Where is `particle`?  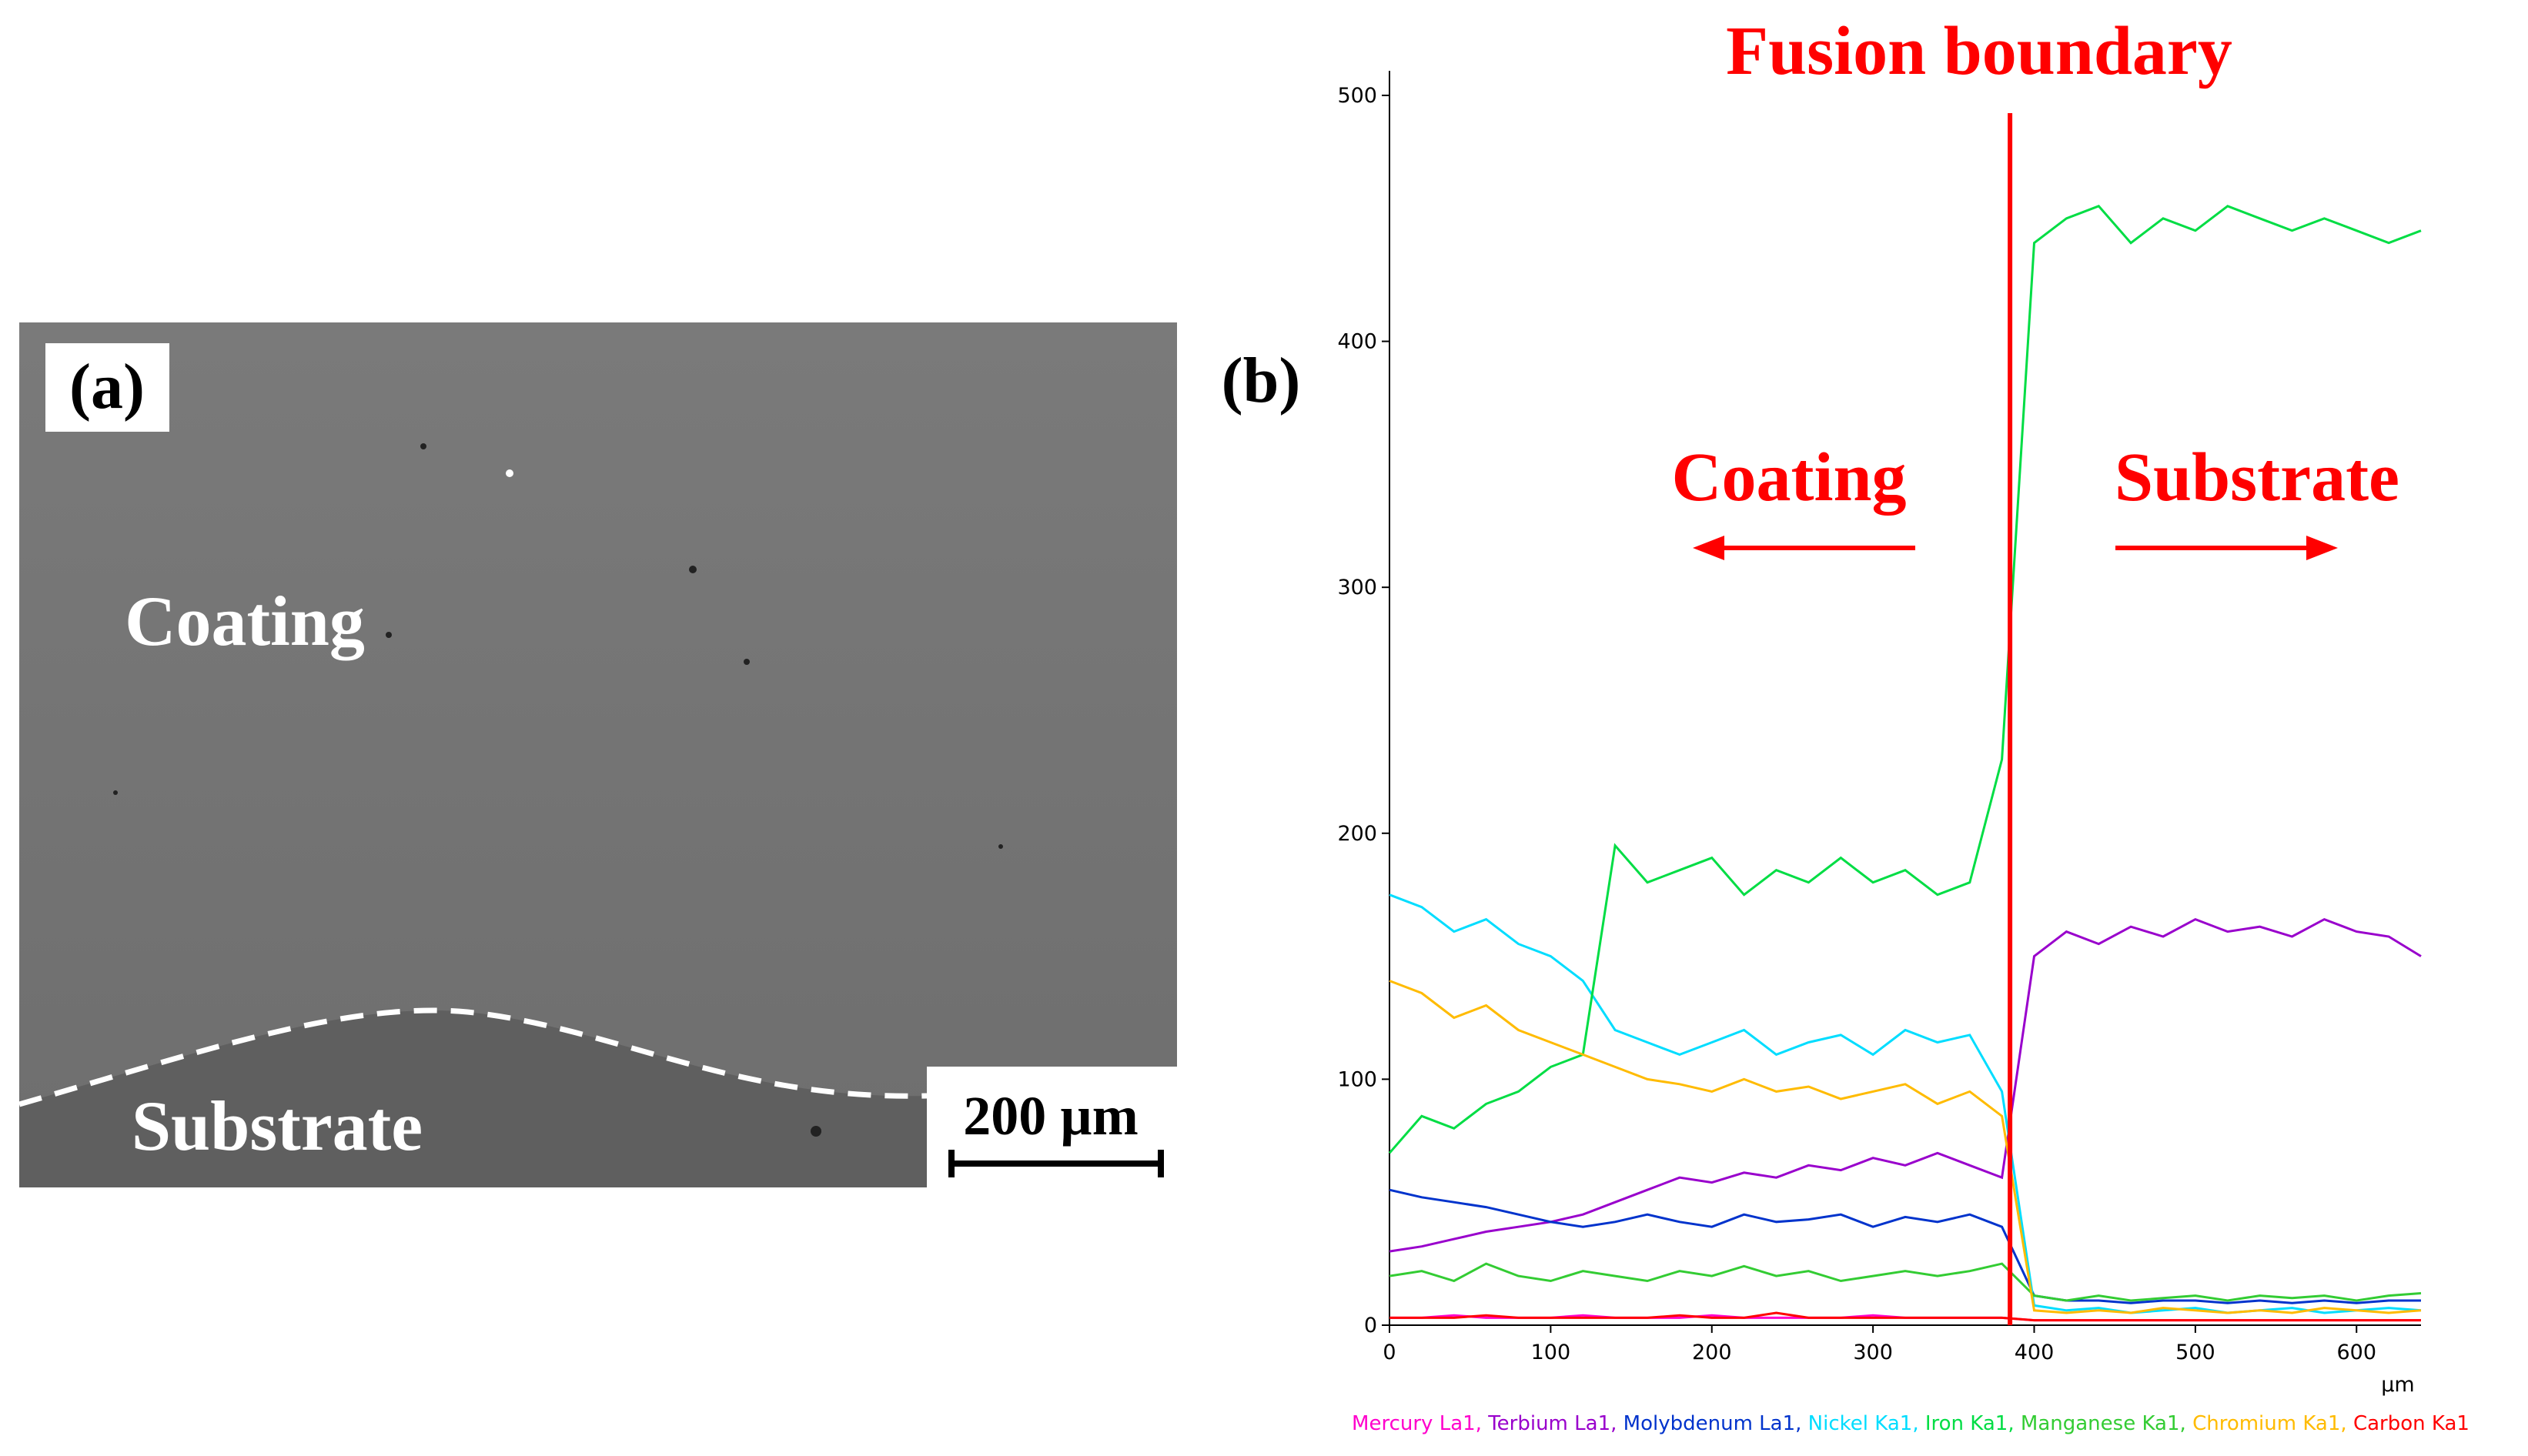 particle is located at coordinates (510, 473).